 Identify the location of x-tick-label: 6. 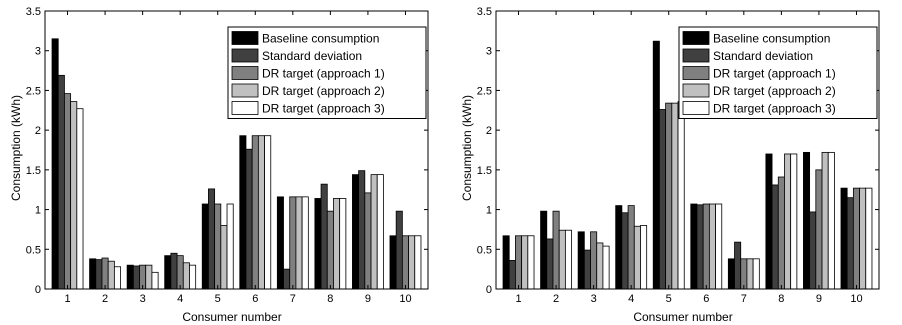
(706, 299).